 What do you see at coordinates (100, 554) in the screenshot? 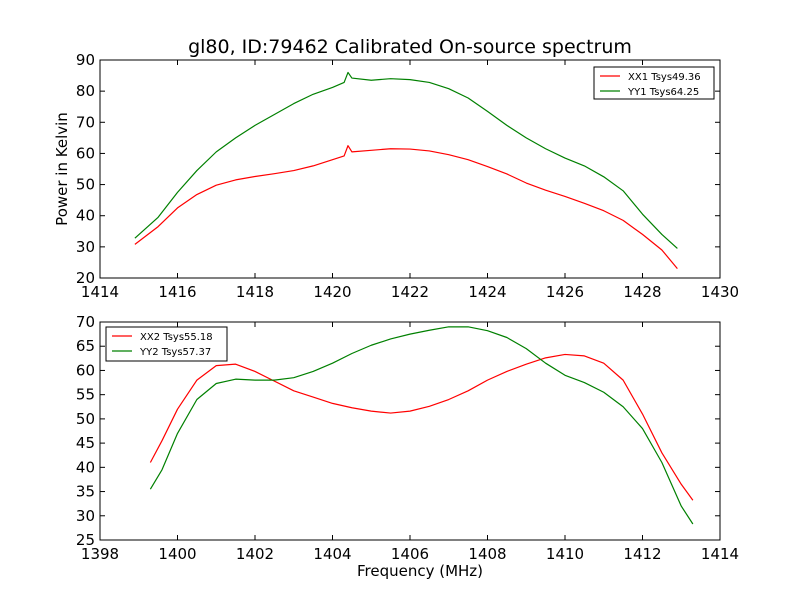
I see `x-tick-label: 1398` at bounding box center [100, 554].